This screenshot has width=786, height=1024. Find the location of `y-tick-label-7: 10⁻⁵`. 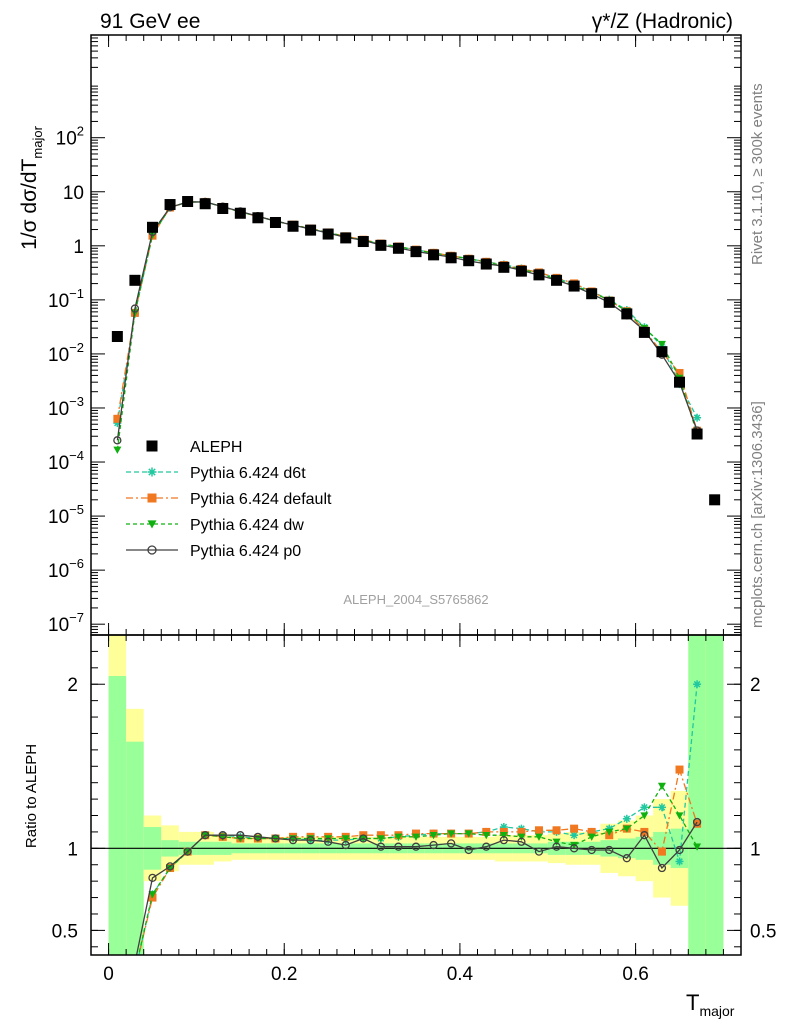

y-tick-label-7: 10⁻⁵ is located at coordinates (66, 515).